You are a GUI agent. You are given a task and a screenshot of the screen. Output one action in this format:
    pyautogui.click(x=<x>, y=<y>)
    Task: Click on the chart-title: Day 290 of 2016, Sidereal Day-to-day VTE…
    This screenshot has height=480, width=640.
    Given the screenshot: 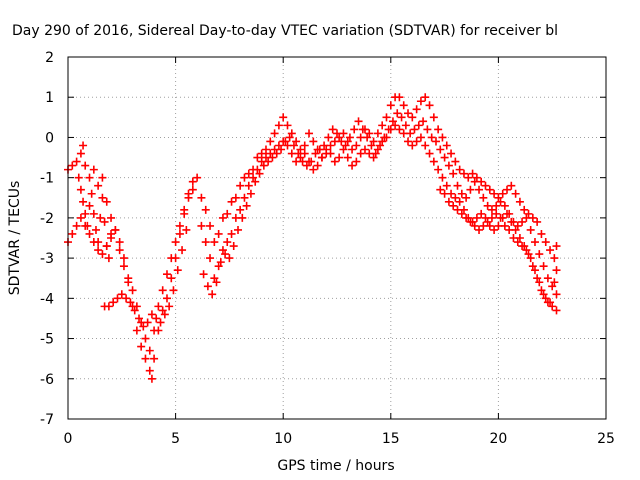 What is the action you would take?
    pyautogui.click(x=285, y=31)
    